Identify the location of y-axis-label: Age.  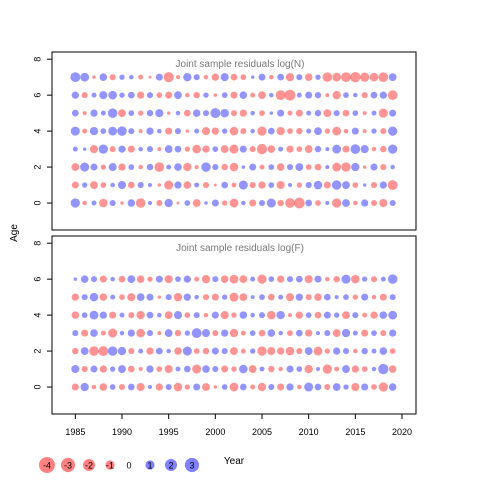
(14, 233).